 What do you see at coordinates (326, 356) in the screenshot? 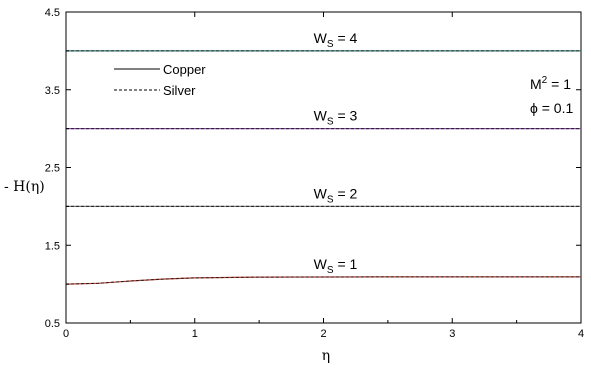
I see `x-axis-label: η` at bounding box center [326, 356].